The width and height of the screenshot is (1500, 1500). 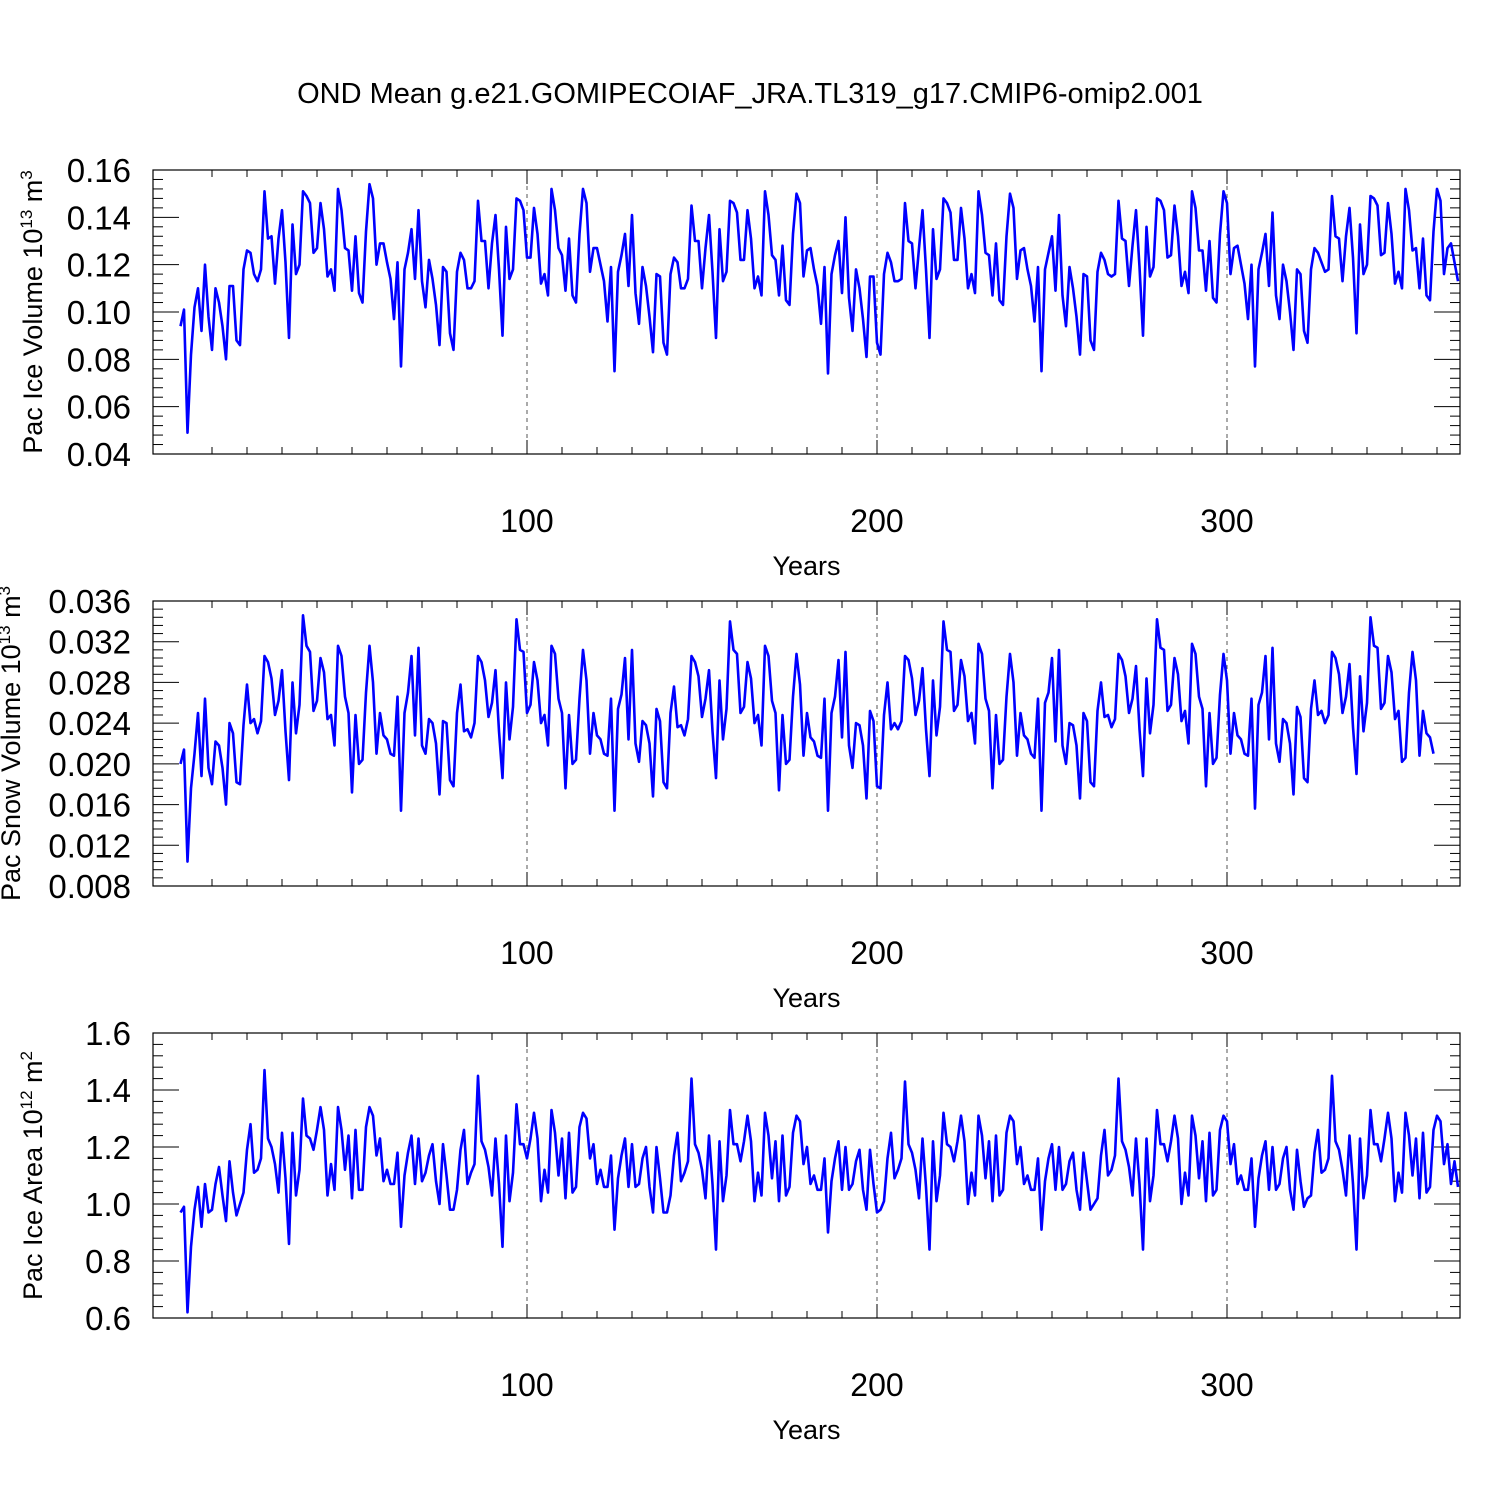 What do you see at coordinates (108, 1204) in the screenshot?
I see `y-tick-label: 1.0` at bounding box center [108, 1204].